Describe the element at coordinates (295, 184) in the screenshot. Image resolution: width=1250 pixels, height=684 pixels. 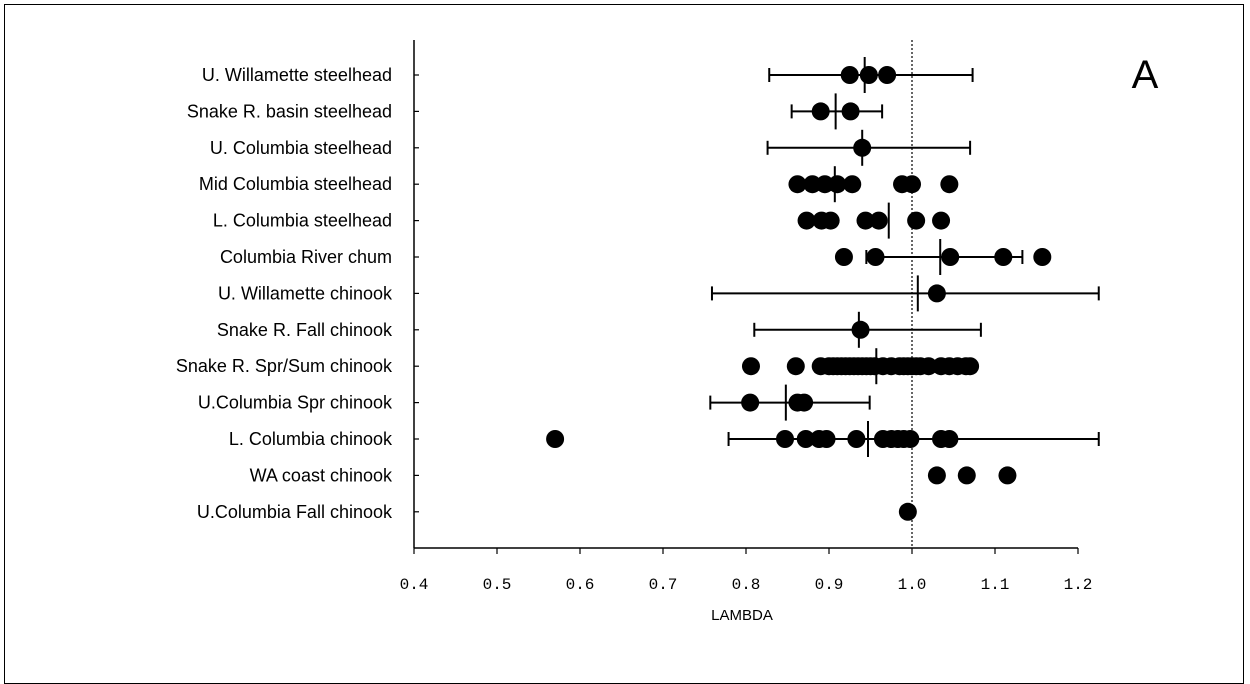
I see `category-label: Mid Columbia steelhead` at that location.